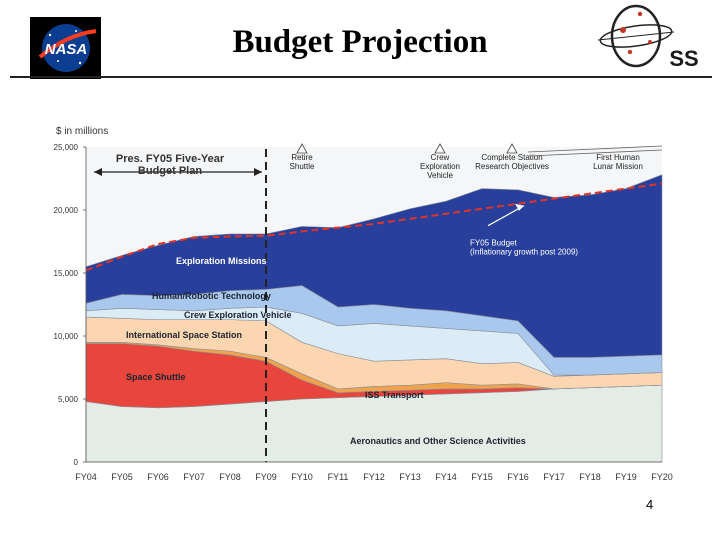  Describe the element at coordinates (156, 377) in the screenshot. I see `series-label-1: Space Shuttle` at that location.